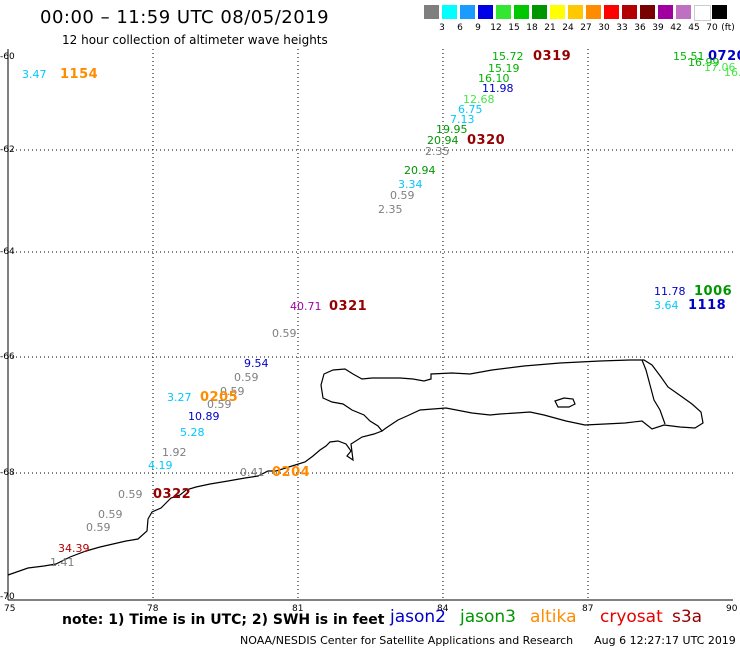  I want to click on lon-label: 81, so click(298, 609).